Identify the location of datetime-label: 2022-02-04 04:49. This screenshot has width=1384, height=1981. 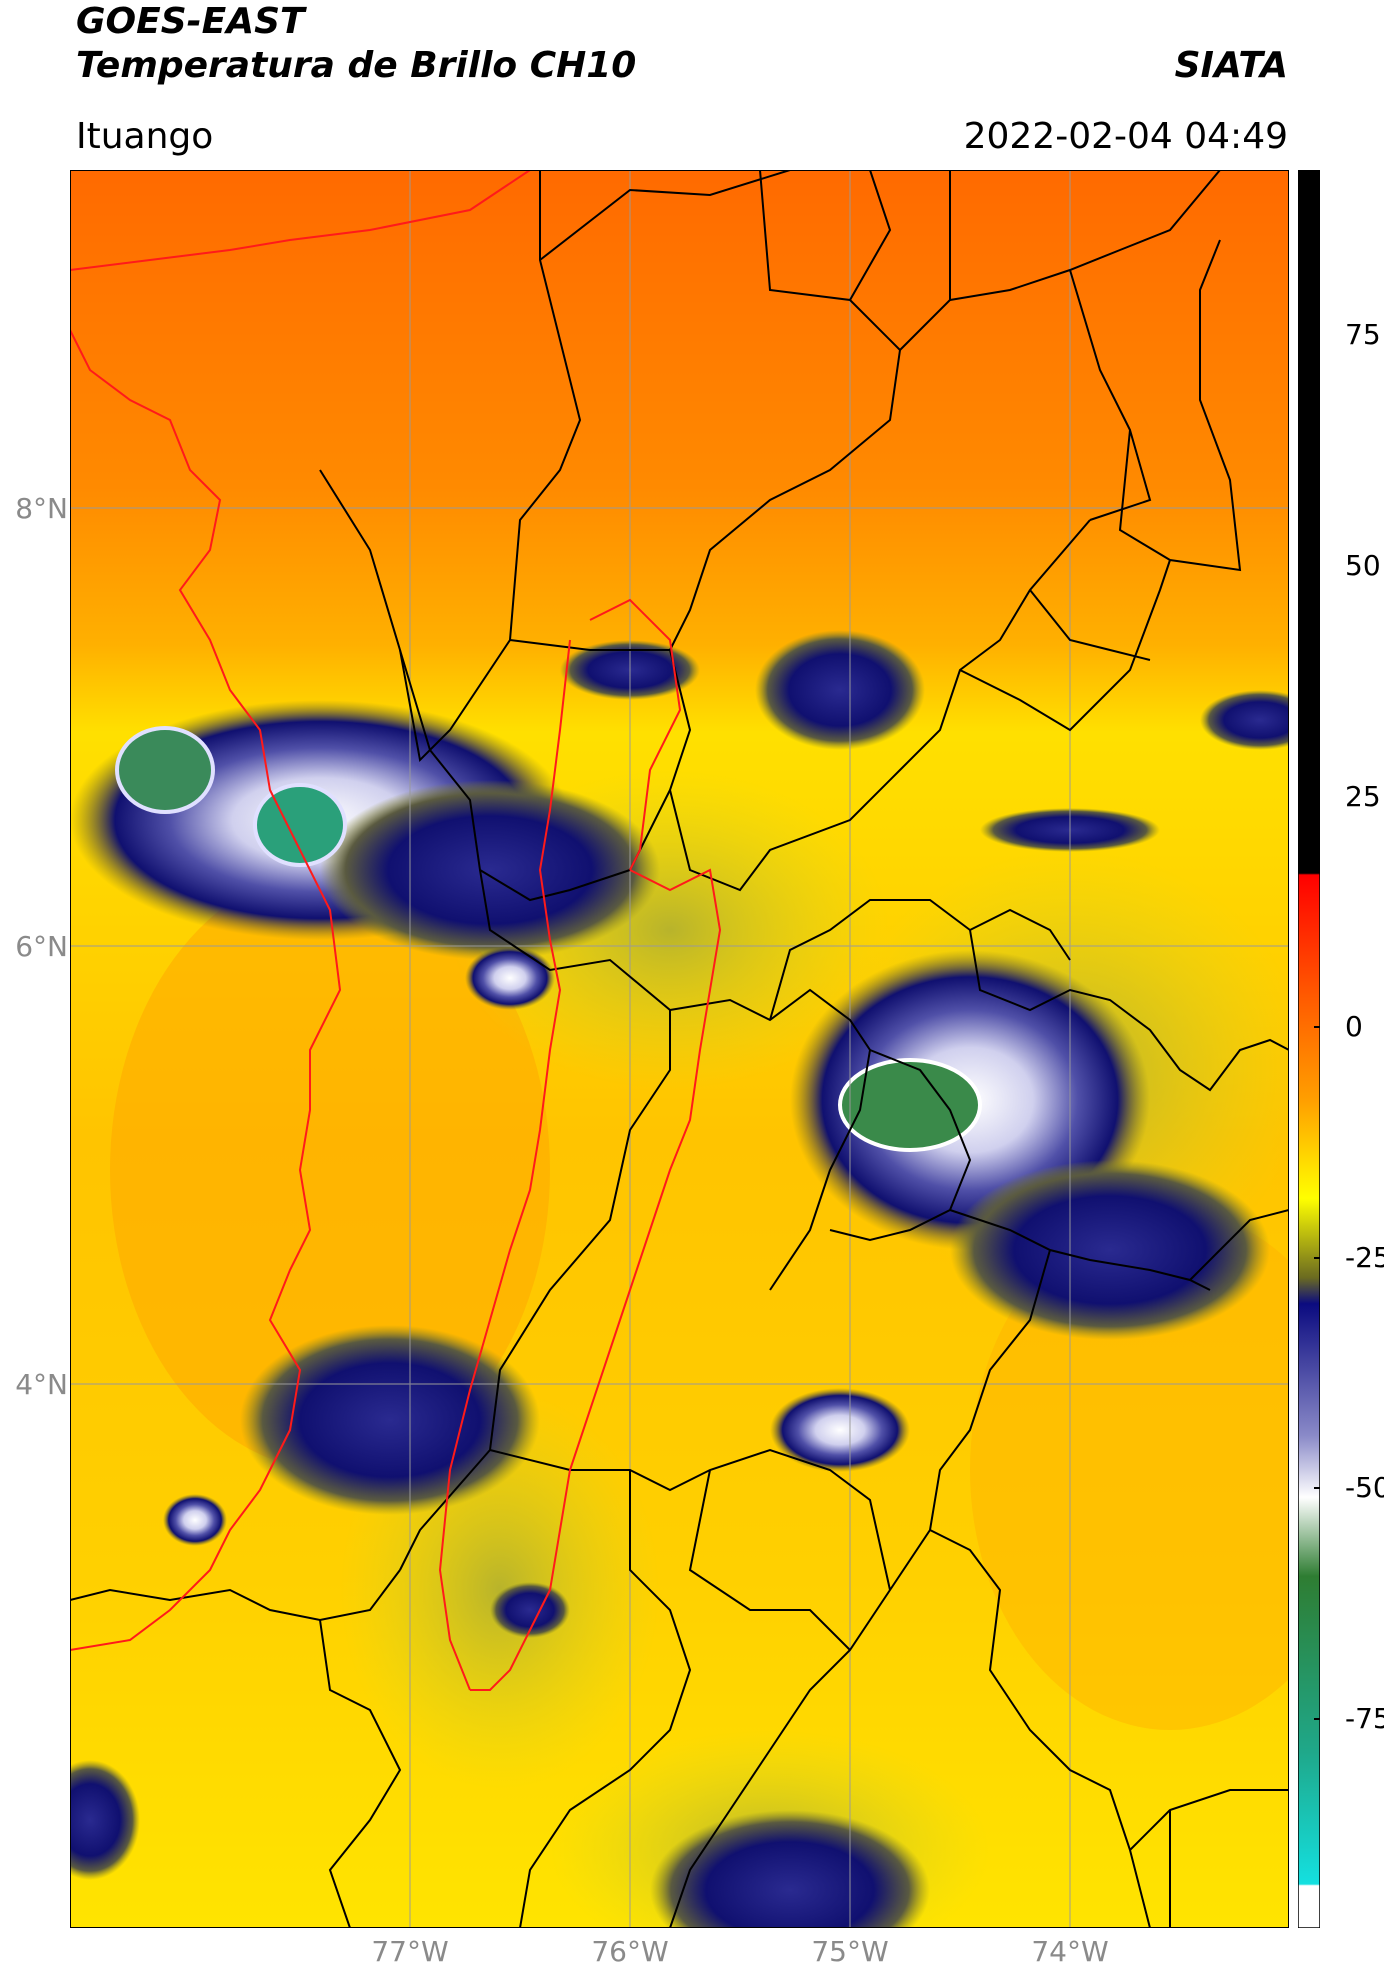
(1125, 136).